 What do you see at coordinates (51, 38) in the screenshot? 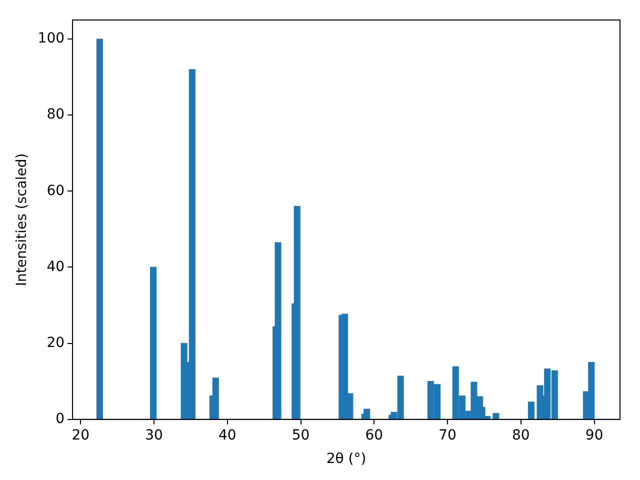
I see `y-tick-label: 100` at bounding box center [51, 38].